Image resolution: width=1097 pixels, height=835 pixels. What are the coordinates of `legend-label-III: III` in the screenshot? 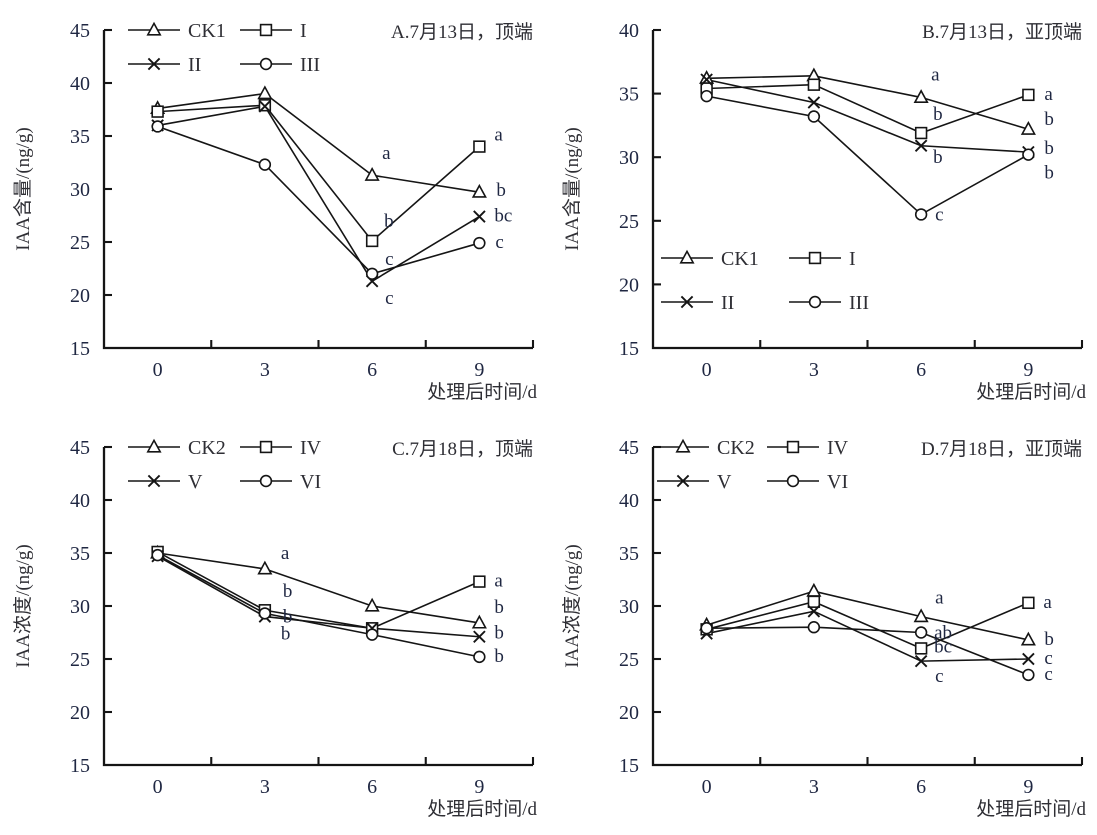 It's located at (859, 303).